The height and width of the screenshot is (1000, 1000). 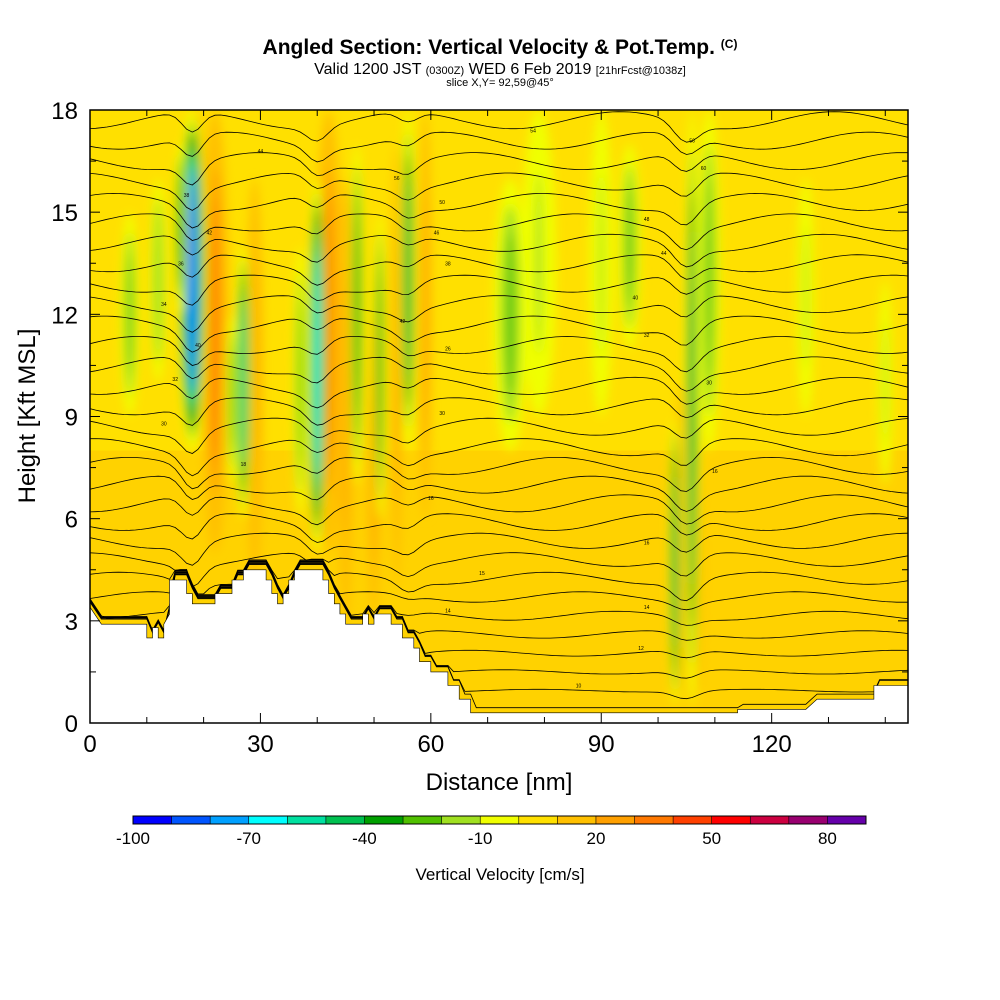 What do you see at coordinates (175, 380) in the screenshot?
I see `contour-label: 32` at bounding box center [175, 380].